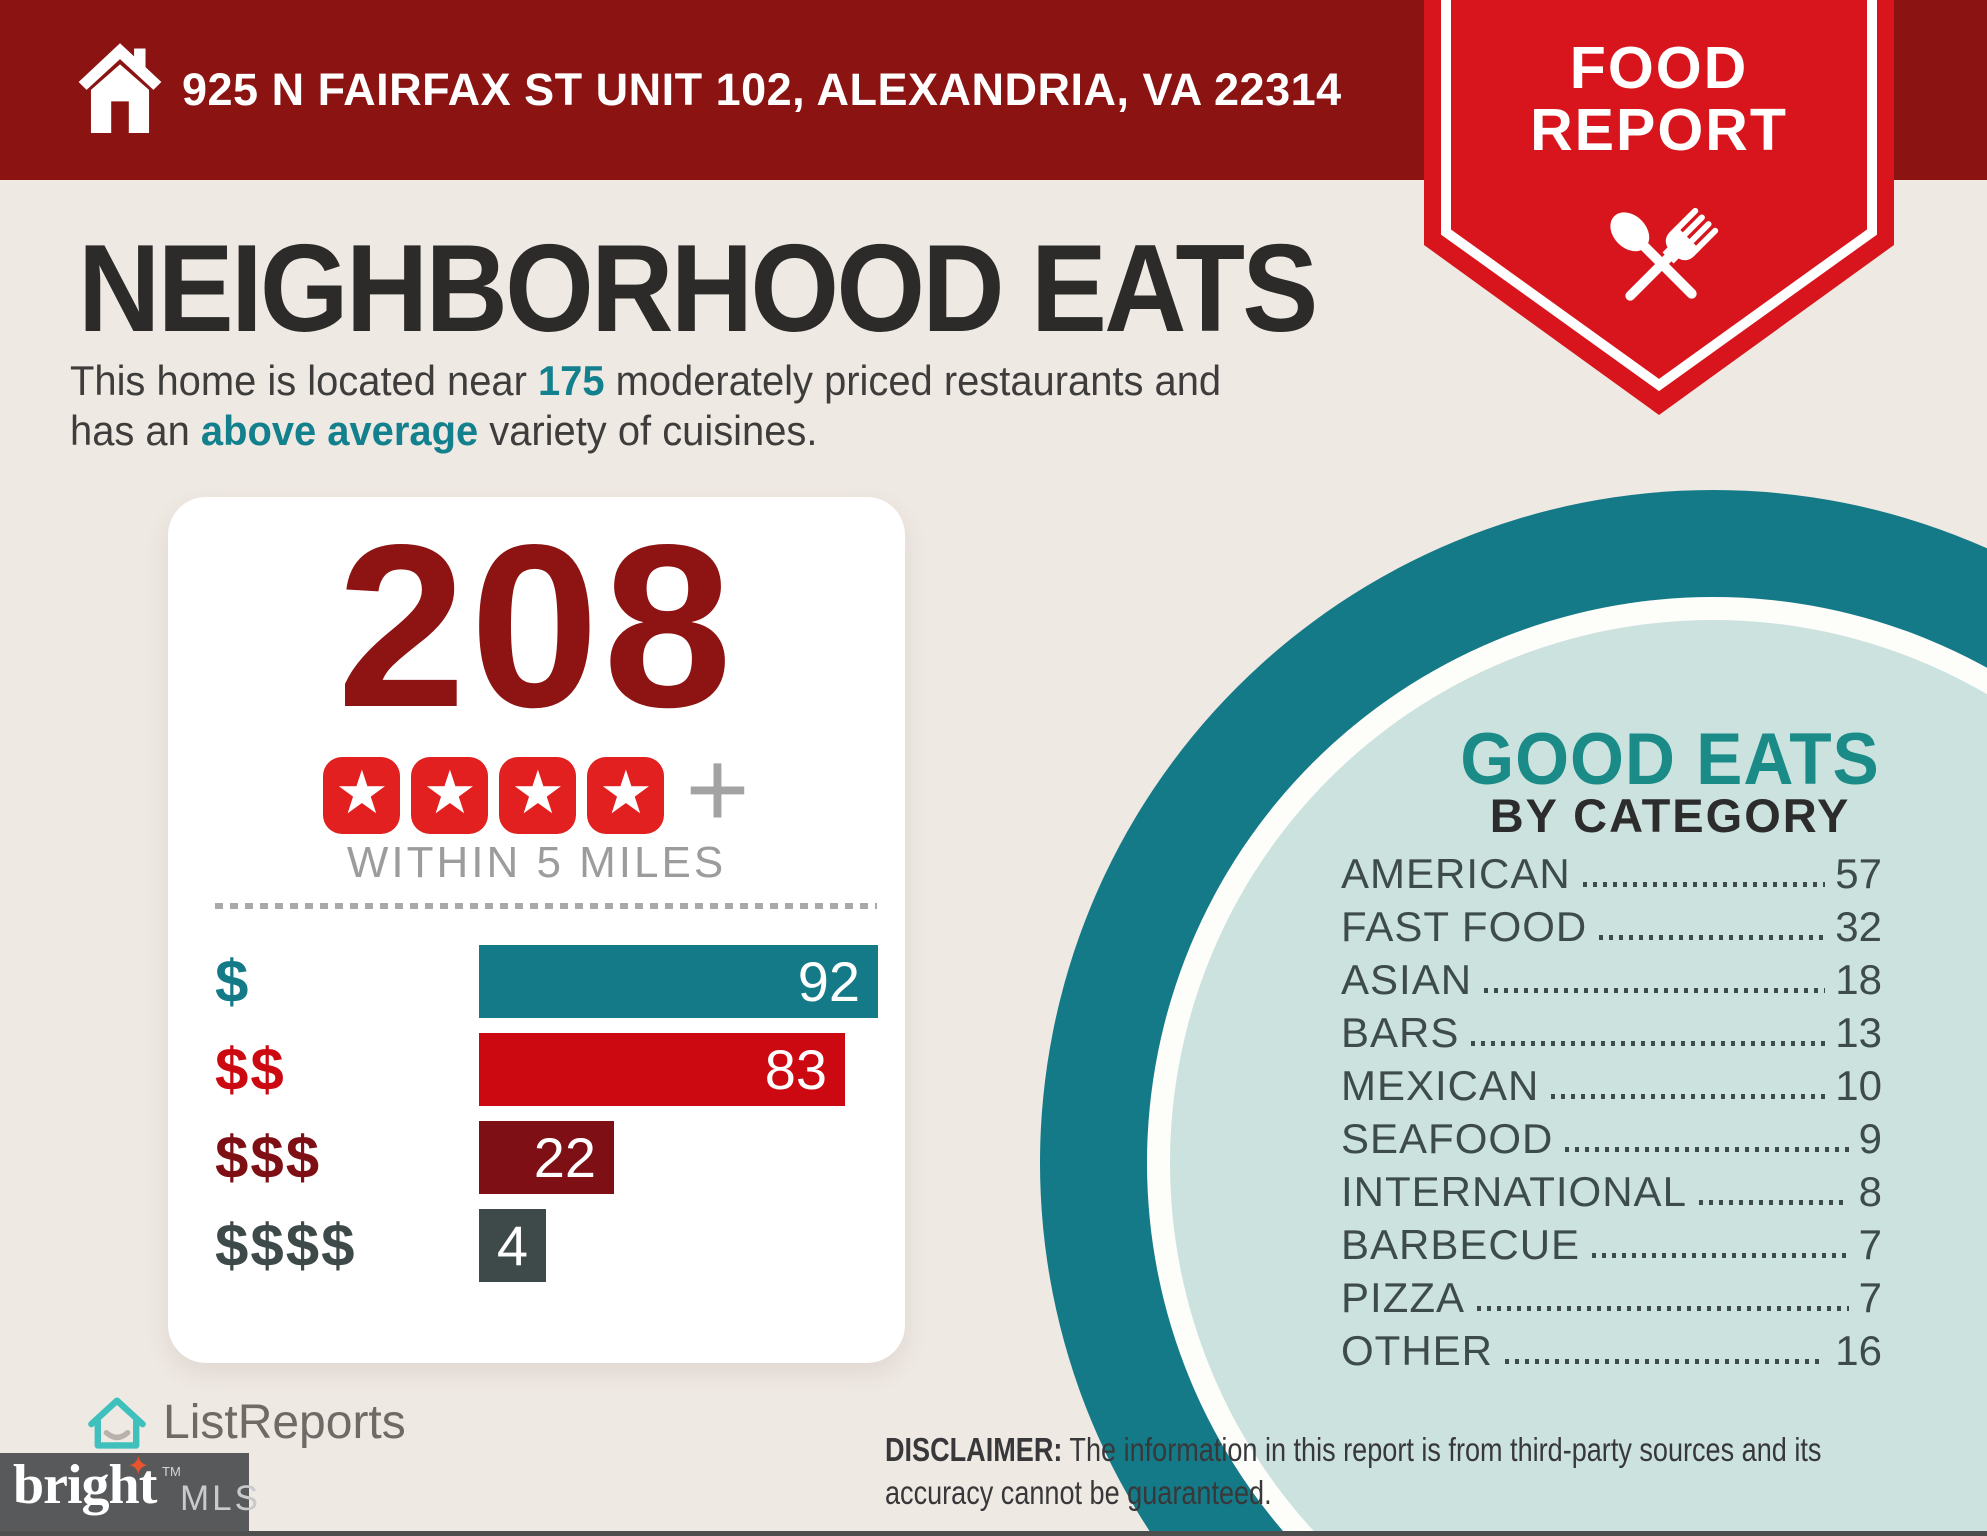 The height and width of the screenshot is (1536, 1987). Describe the element at coordinates (1611, 1345) in the screenshot. I see `category-row: OTHER 16` at that location.